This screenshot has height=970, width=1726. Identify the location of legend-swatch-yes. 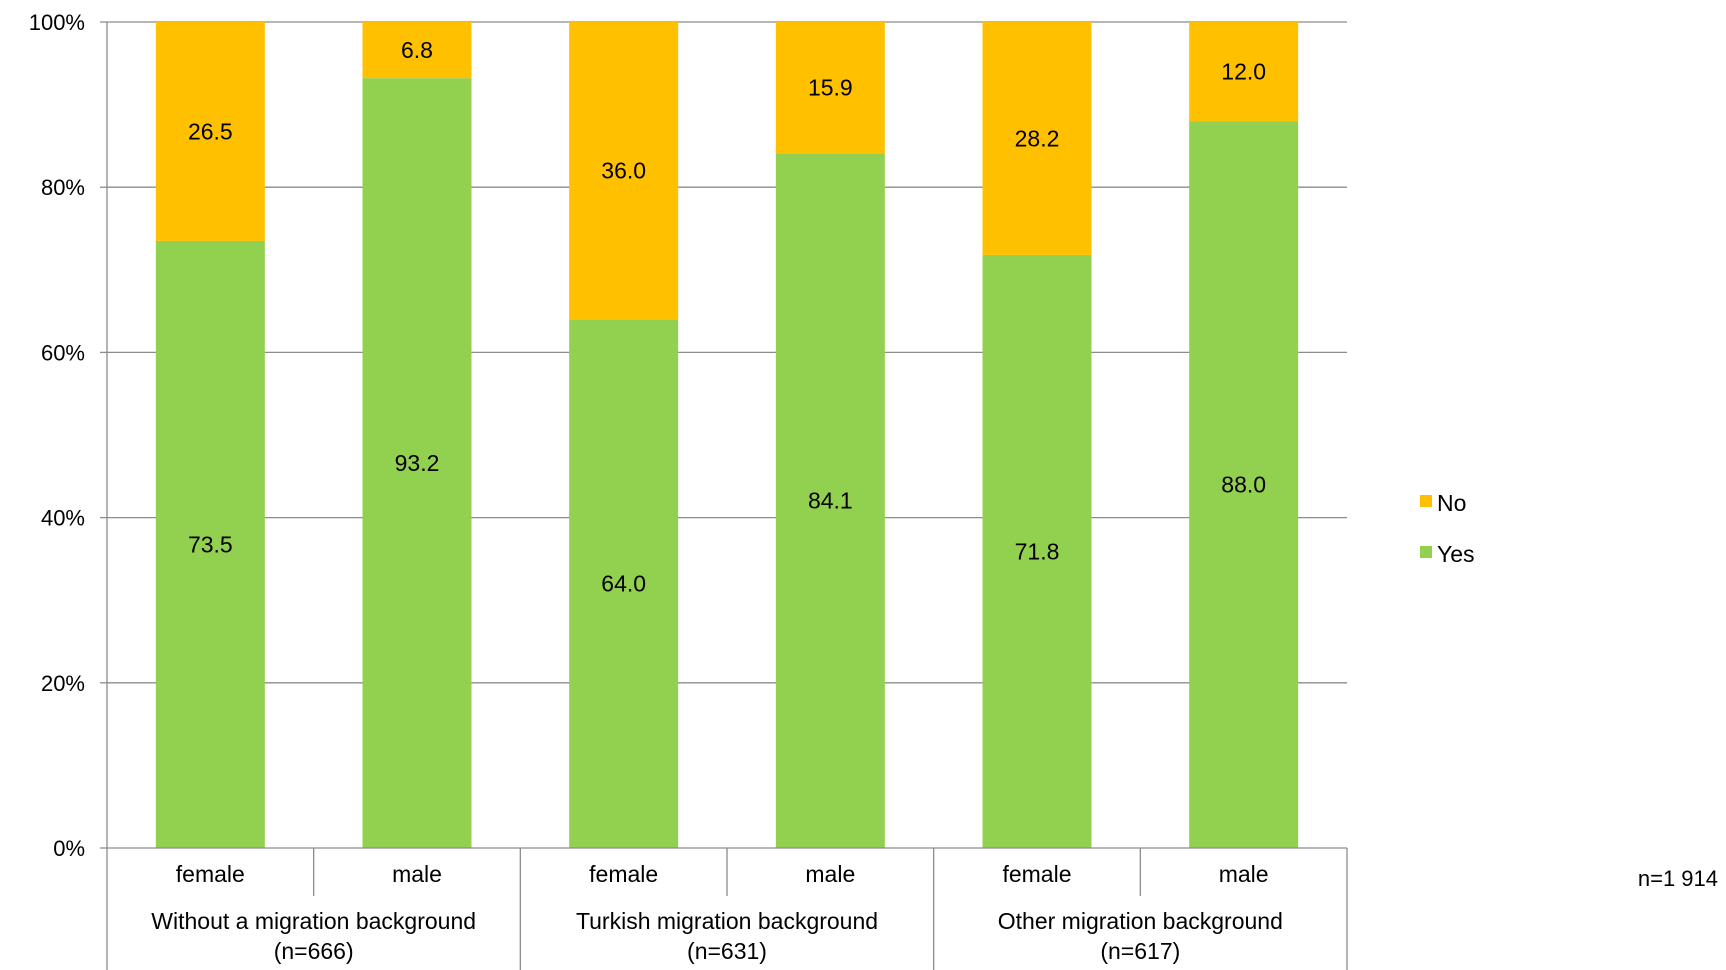
(1426, 552).